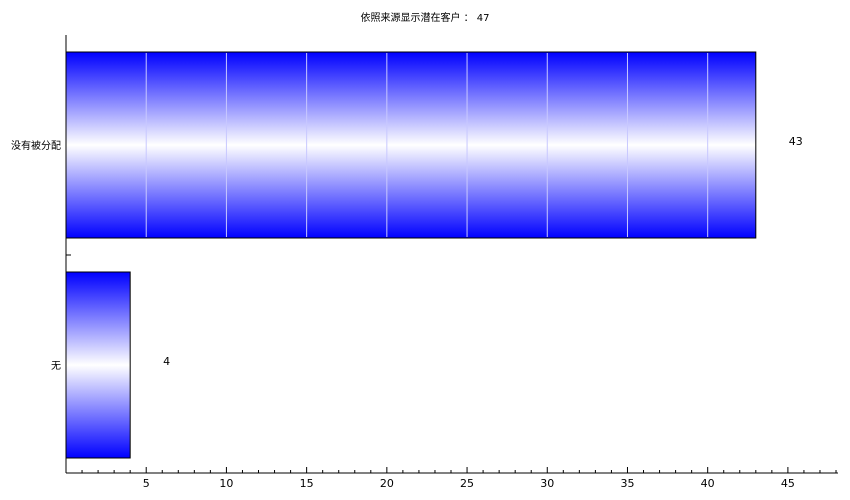 The width and height of the screenshot is (850, 500). Describe the element at coordinates (796, 141) in the screenshot. I see `value-label: 43` at that location.